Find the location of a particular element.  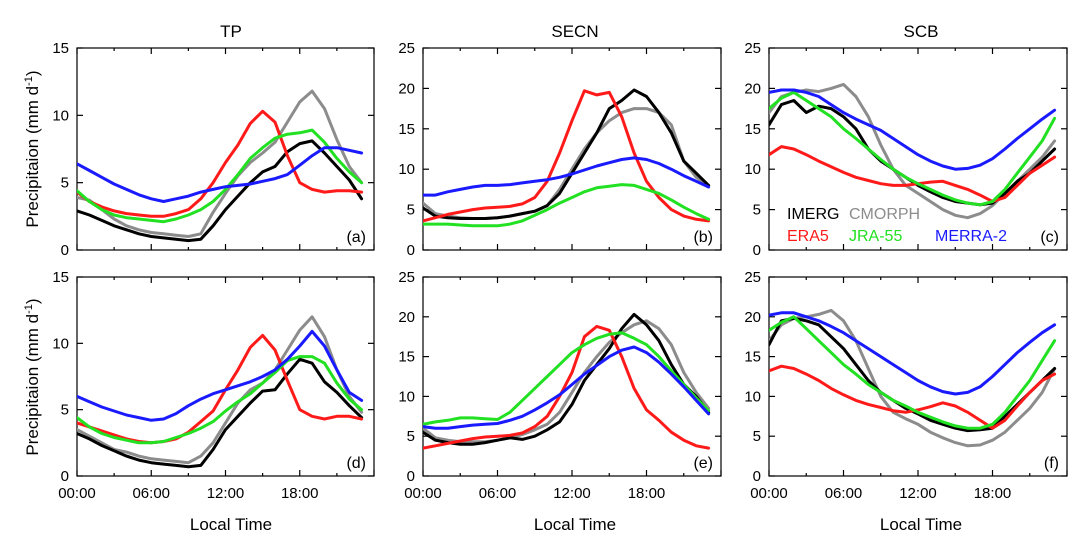

panel-tag-c: (c) is located at coordinates (1049, 237).